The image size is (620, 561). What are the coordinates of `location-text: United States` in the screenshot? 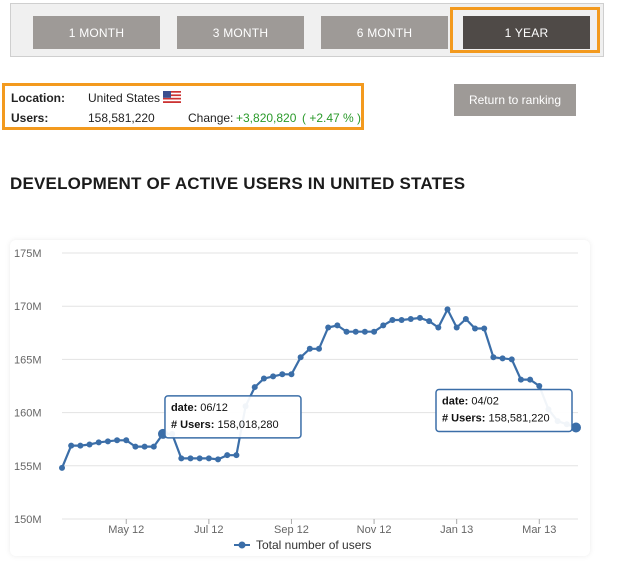 It's located at (124, 98).